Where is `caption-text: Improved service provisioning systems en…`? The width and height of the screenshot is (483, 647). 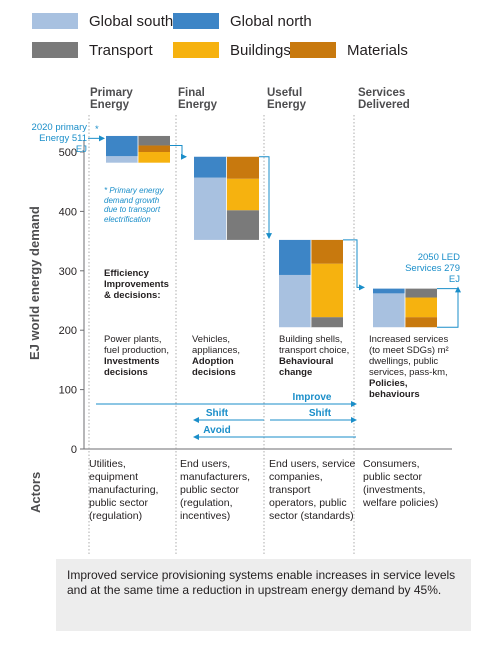 caption-text: Improved service provisioning systems en… is located at coordinates (261, 582).